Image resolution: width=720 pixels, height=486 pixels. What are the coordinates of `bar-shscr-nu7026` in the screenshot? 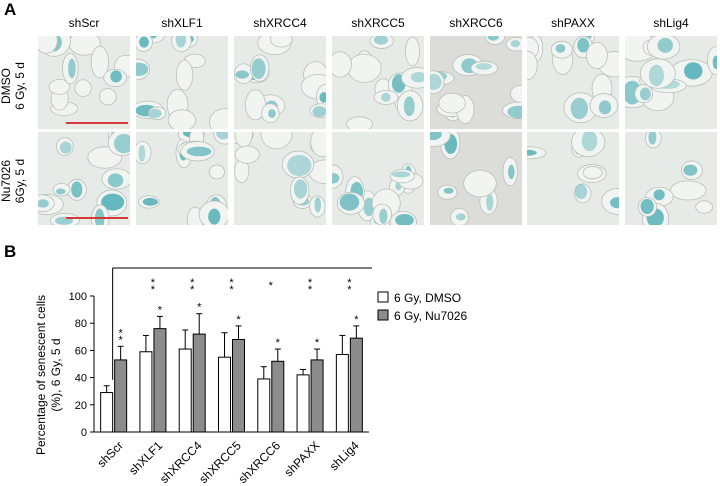 It's located at (121, 396).